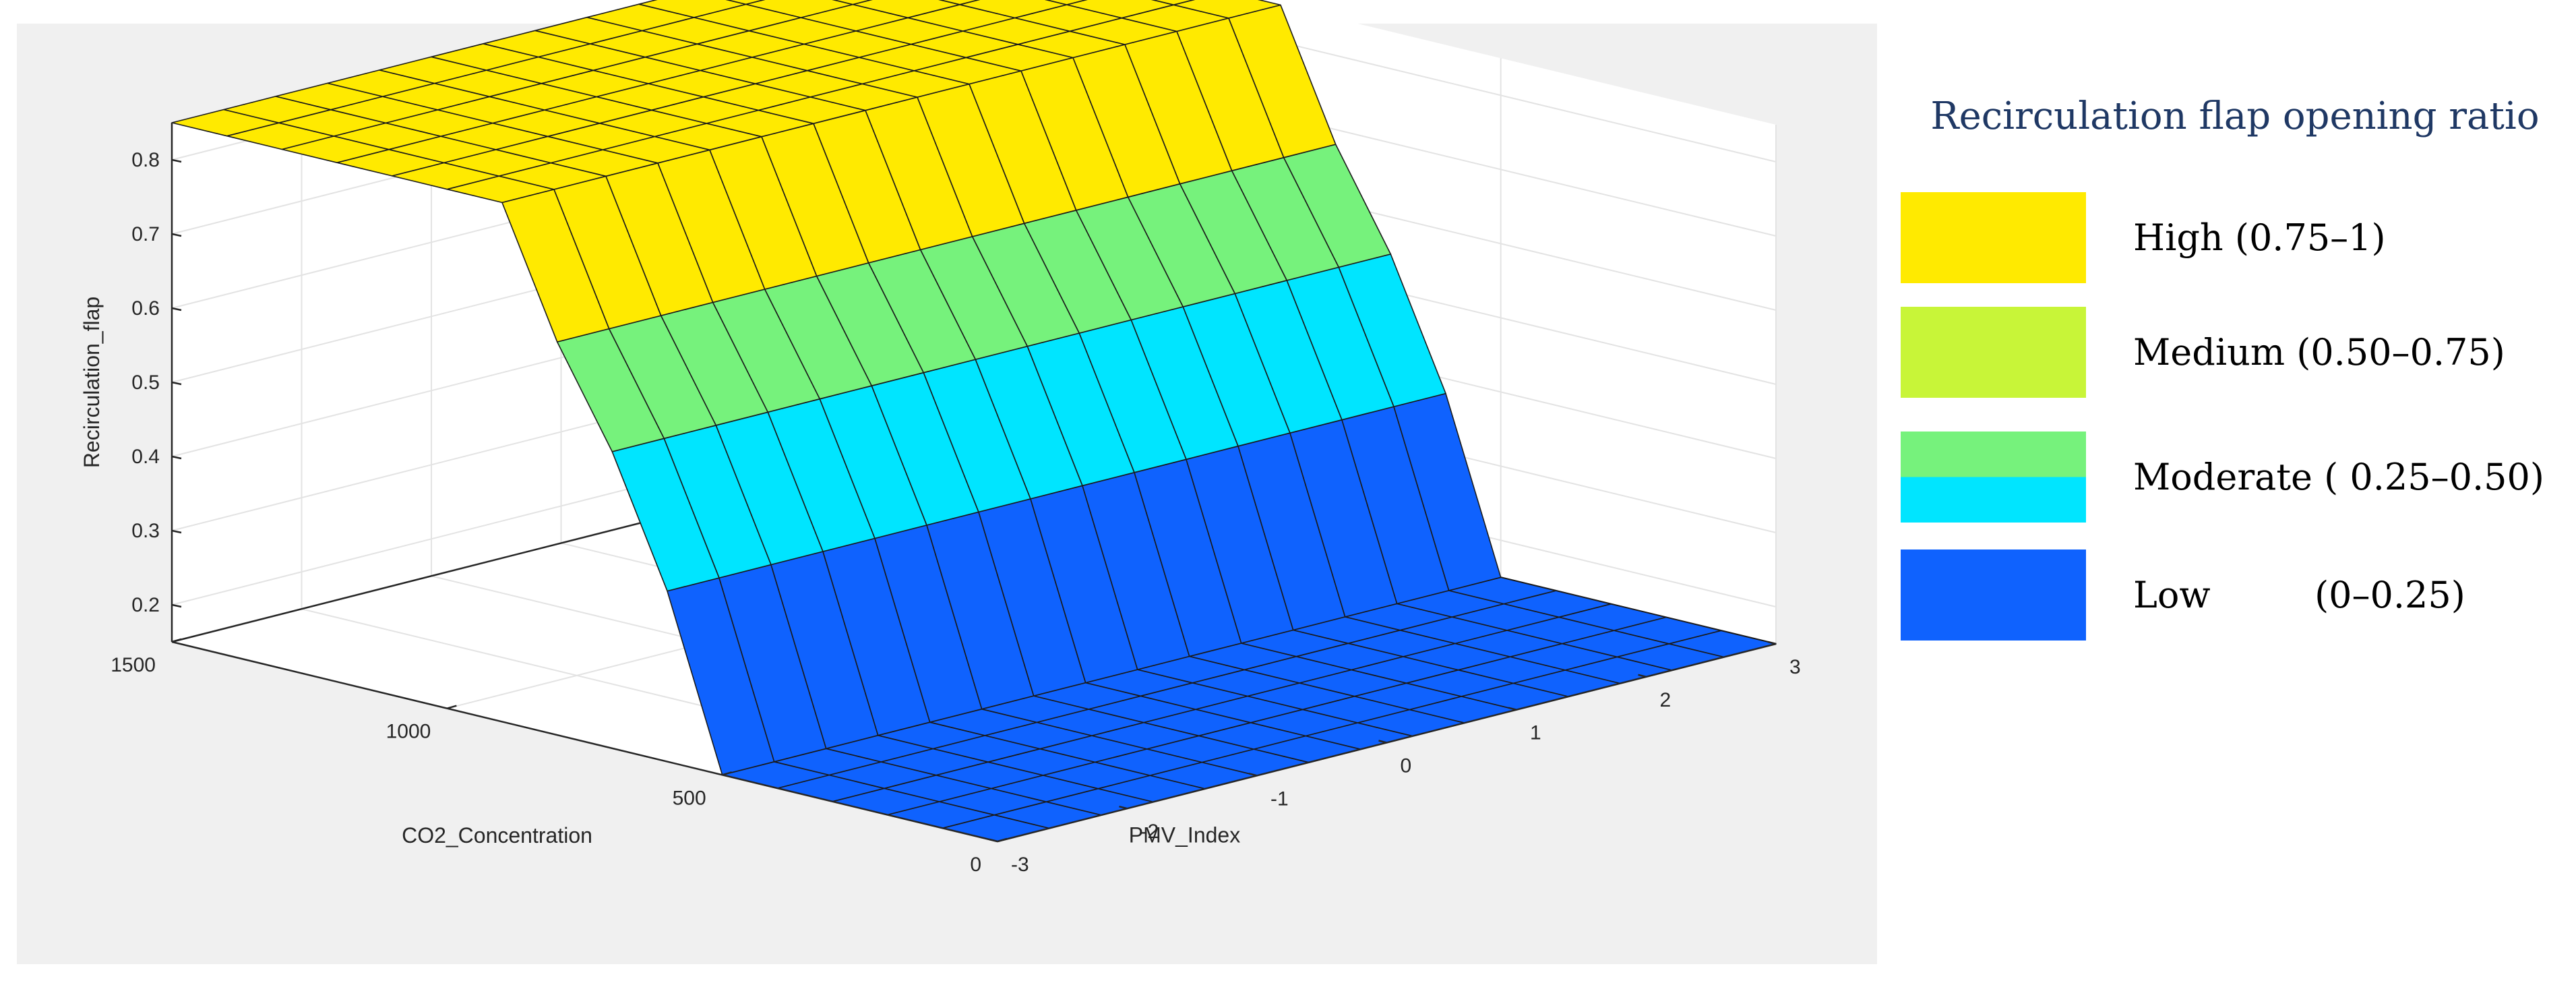 The width and height of the screenshot is (2576, 981). Describe the element at coordinates (2299, 595) in the screenshot. I see `legend-label-low: Low (0–0.25)` at that location.